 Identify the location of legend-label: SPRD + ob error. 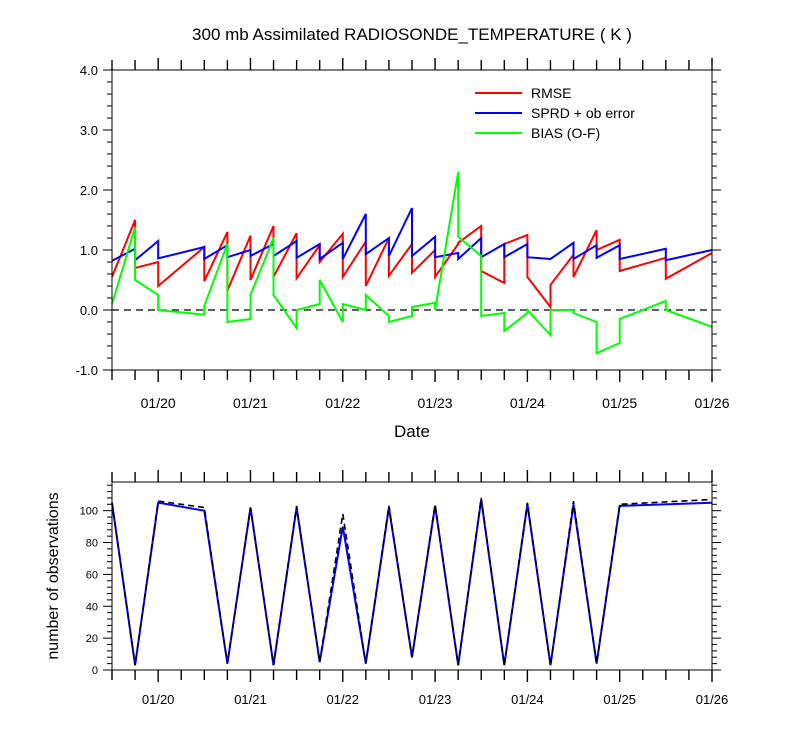
(583, 113).